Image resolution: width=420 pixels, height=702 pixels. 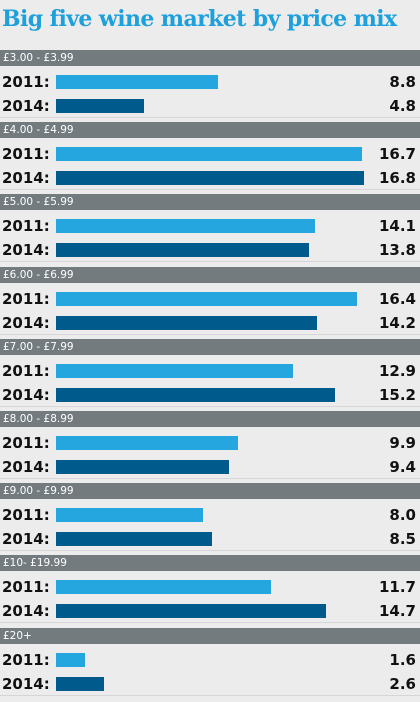 I want to click on bar-row: 2014: 8.5, so click(x=210, y=539).